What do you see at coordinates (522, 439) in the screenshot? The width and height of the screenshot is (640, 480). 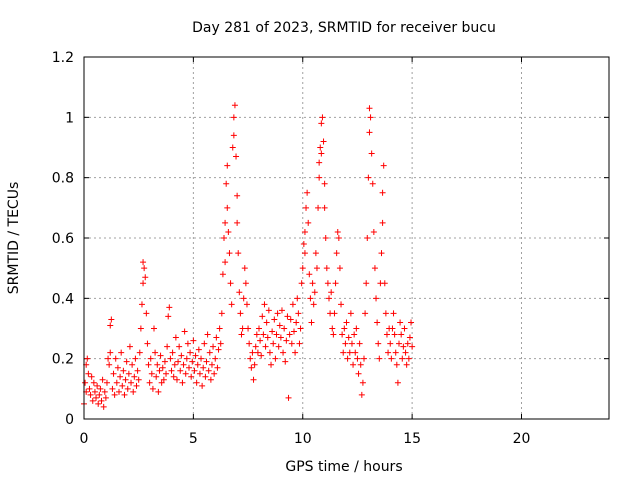 I see `x-tick-label: 20` at bounding box center [522, 439].